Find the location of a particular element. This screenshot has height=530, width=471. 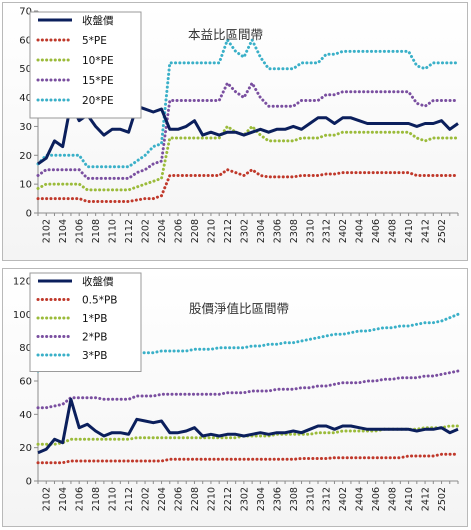

y-tick-label: 120 is located at coordinates (22, 282).